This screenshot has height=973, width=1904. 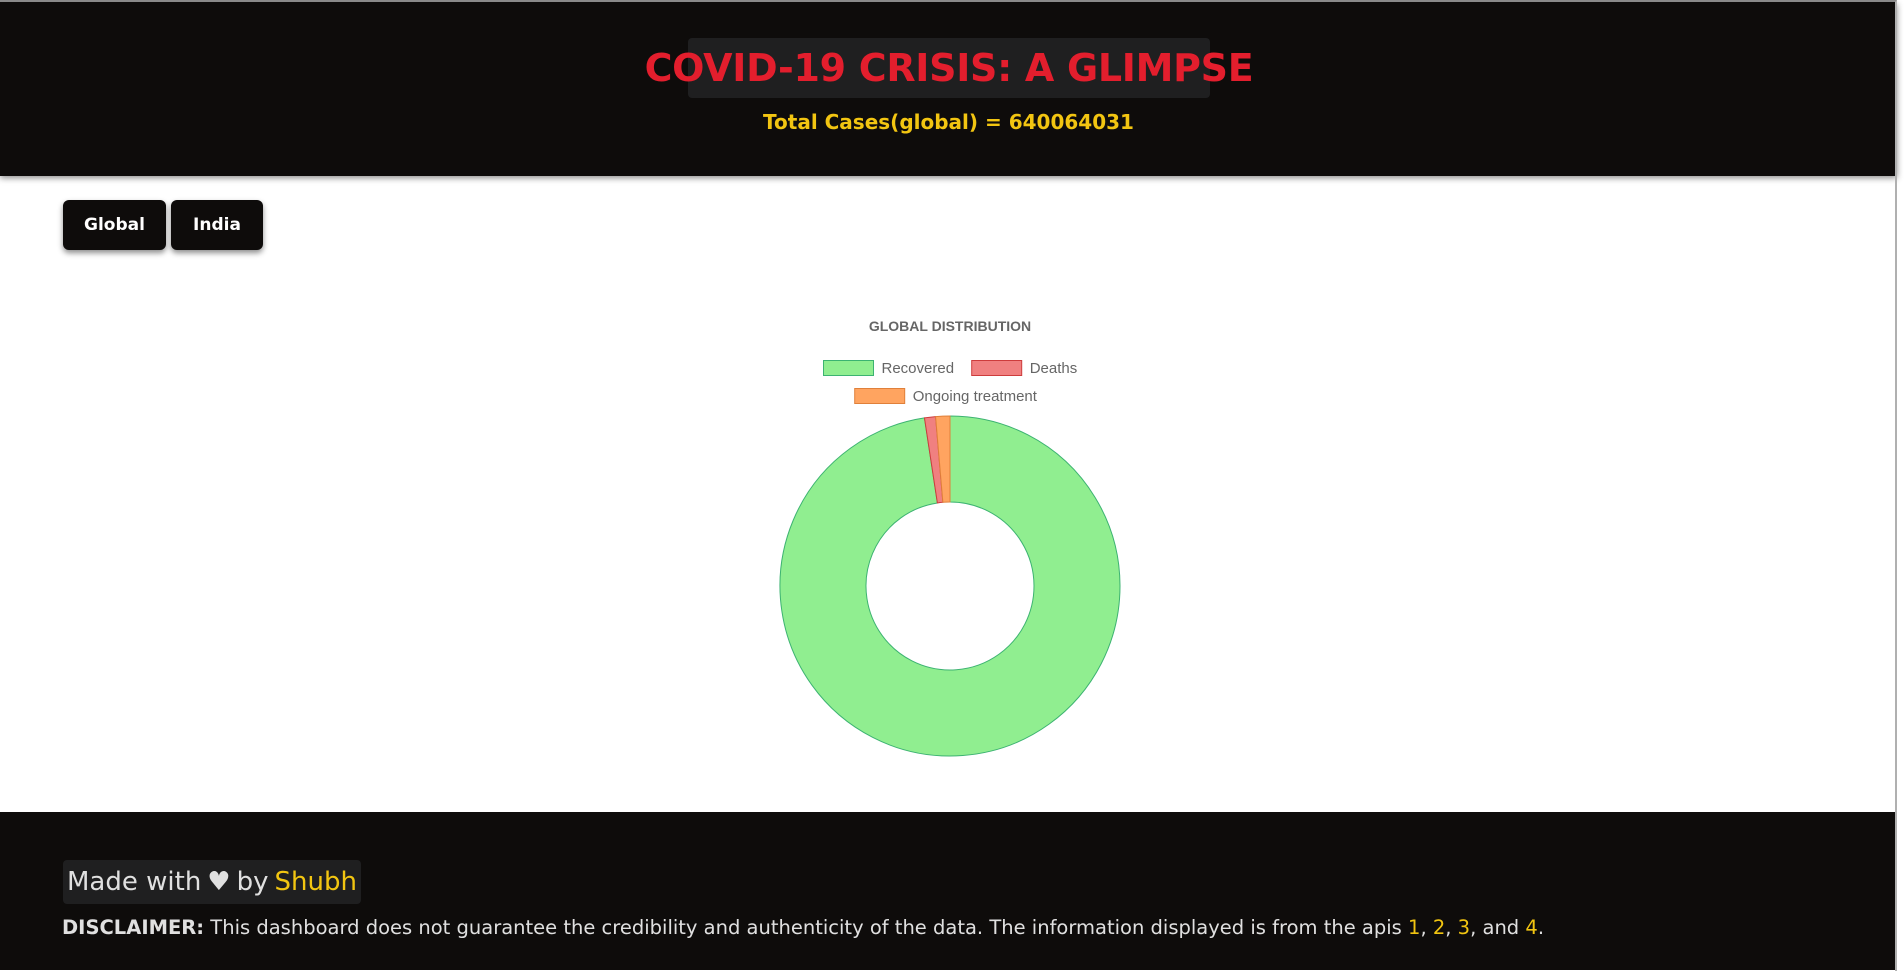 What do you see at coordinates (1531, 927) in the screenshot?
I see `api-link-4: 4` at bounding box center [1531, 927].